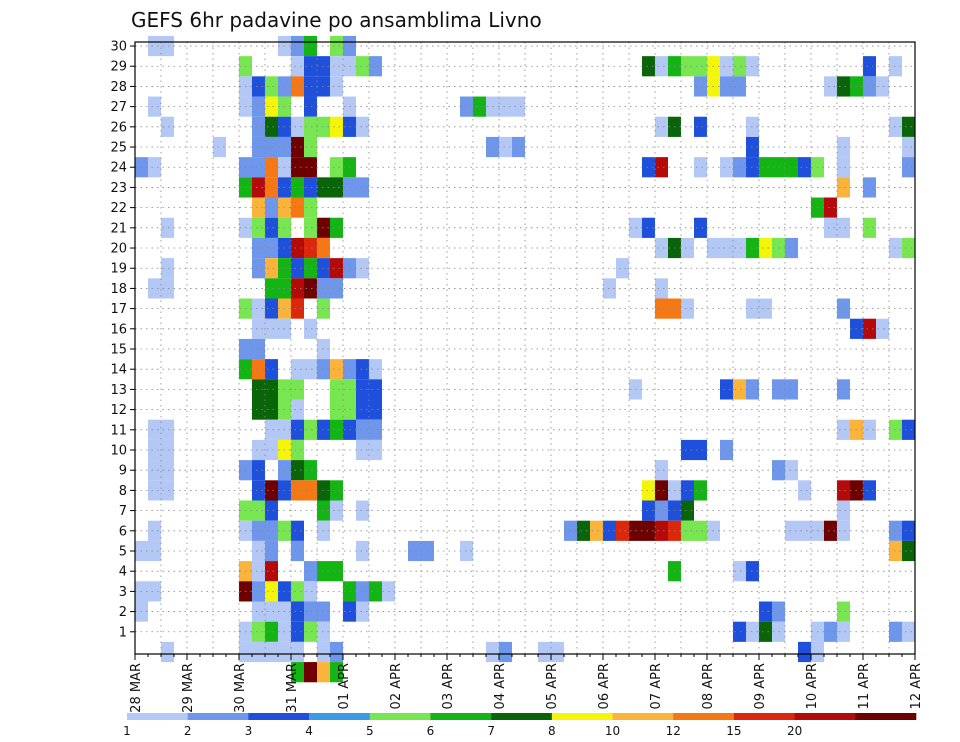  What do you see at coordinates (118, 289) in the screenshot?
I see `y-tick-label: 18` at bounding box center [118, 289].